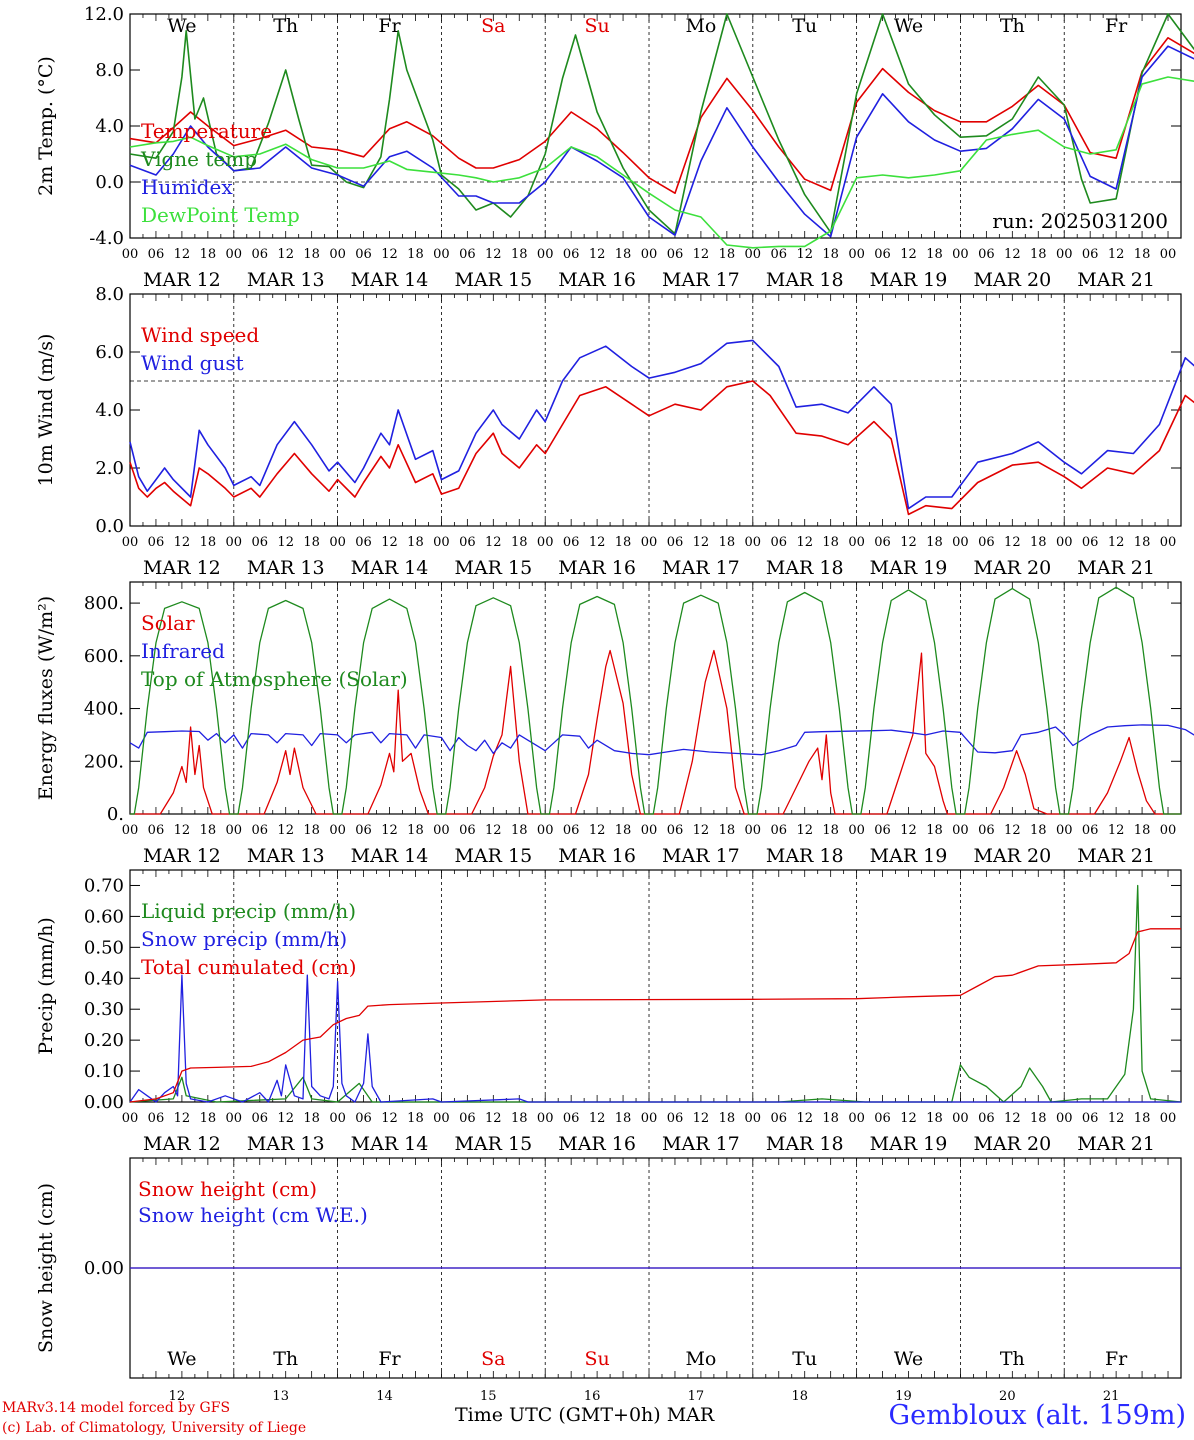  What do you see at coordinates (1111, 1396) in the screenshot?
I see `day-number: 21` at bounding box center [1111, 1396].